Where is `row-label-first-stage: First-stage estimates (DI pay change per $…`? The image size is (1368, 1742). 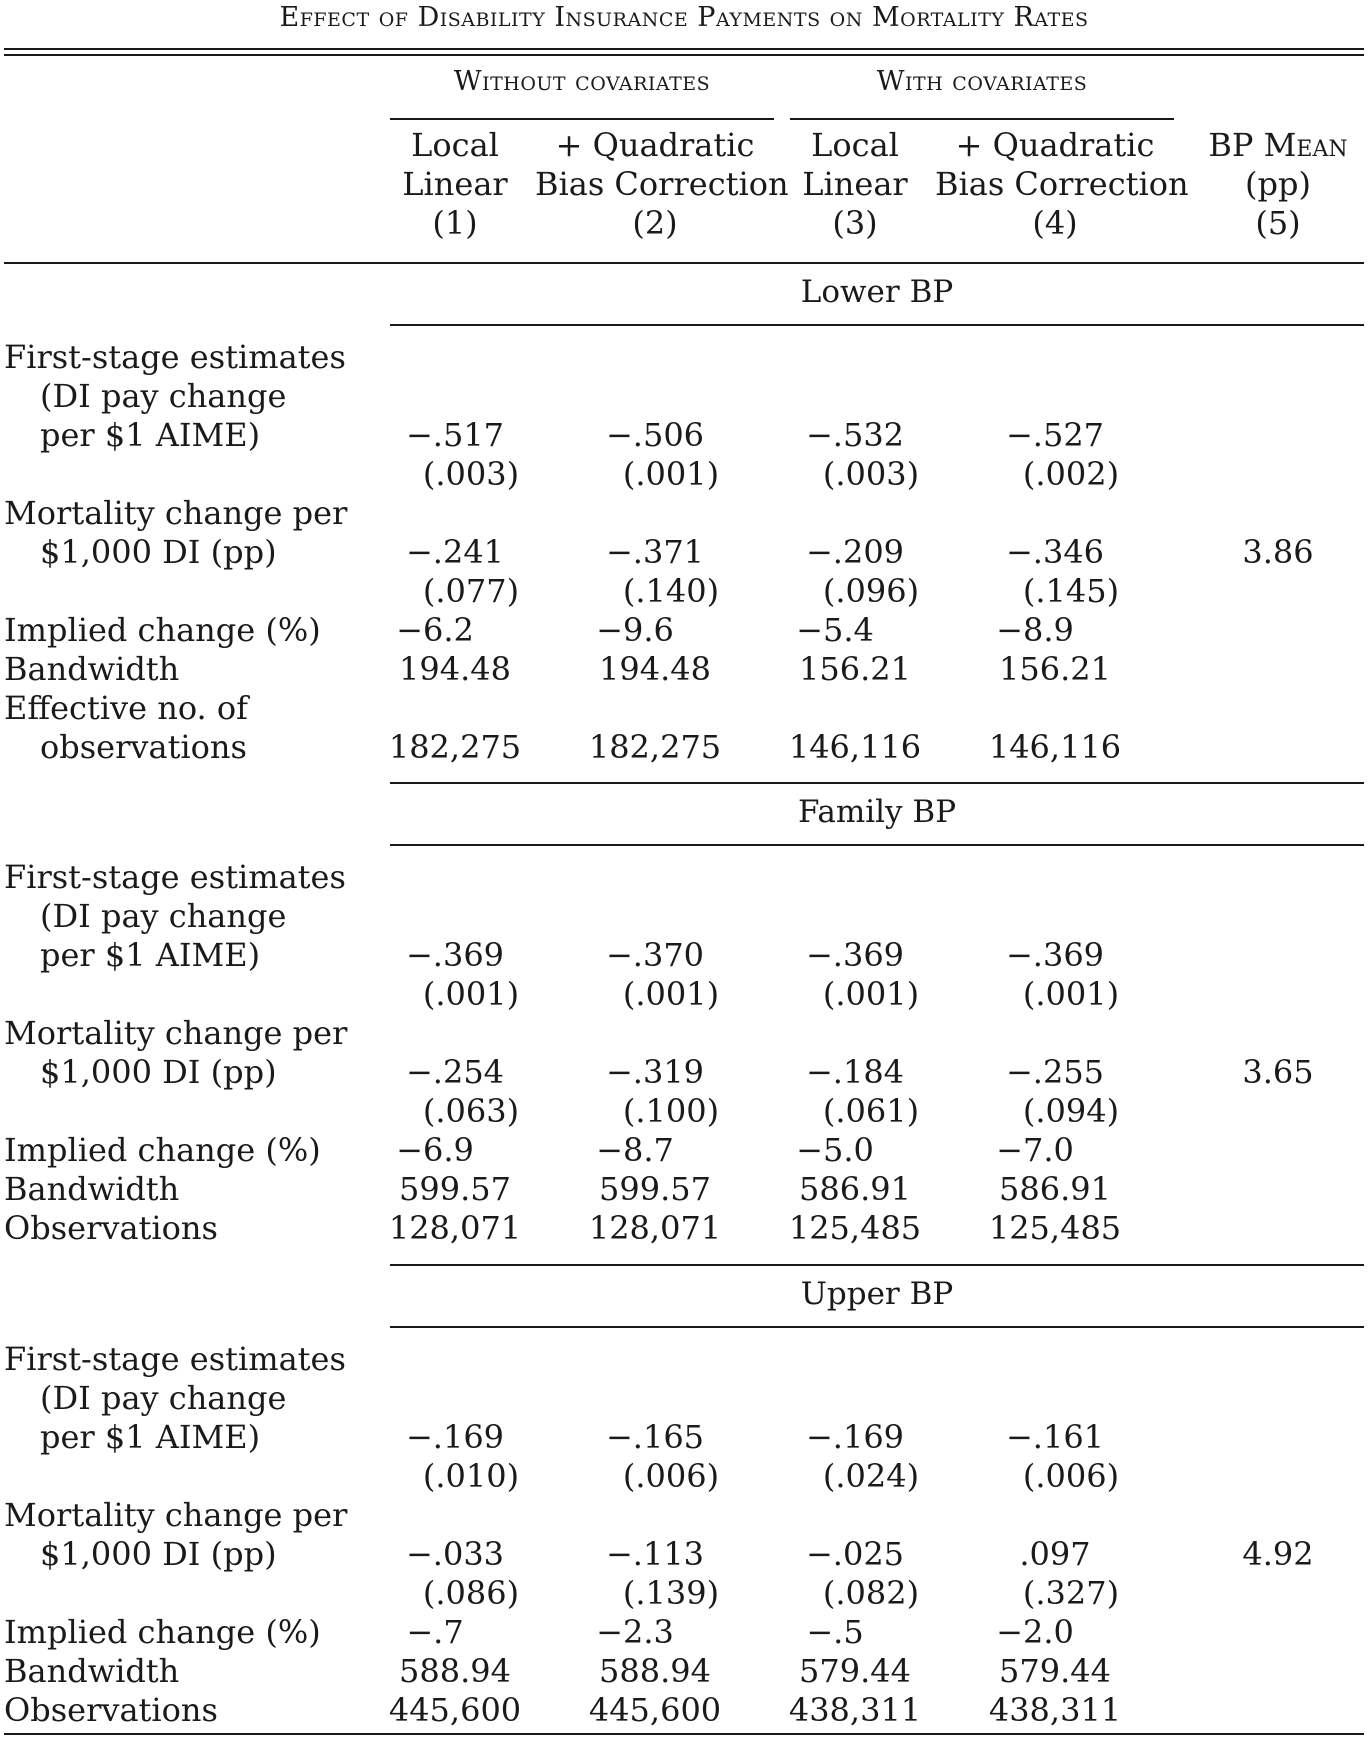
row-label-first-stage: First-stage estimates (DI pay change per $… is located at coordinates (175, 1398).